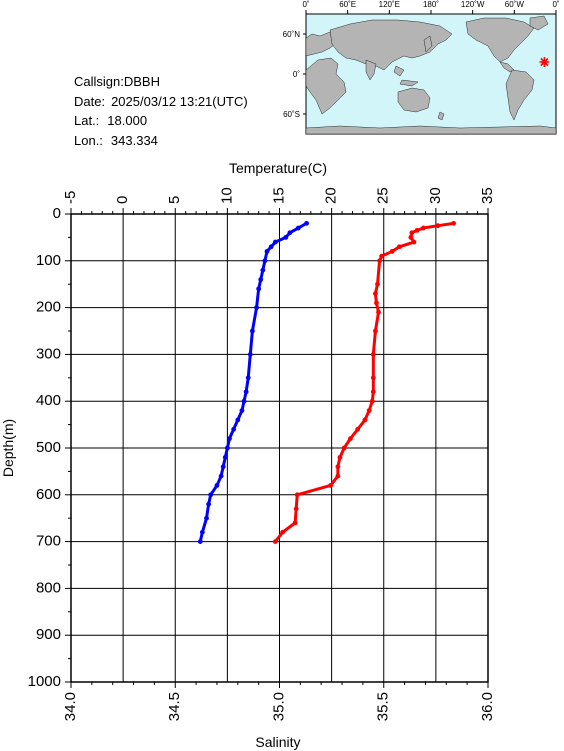  Describe the element at coordinates (292, 34) in the screenshot. I see `map-lat-label: 60˚N` at that location.